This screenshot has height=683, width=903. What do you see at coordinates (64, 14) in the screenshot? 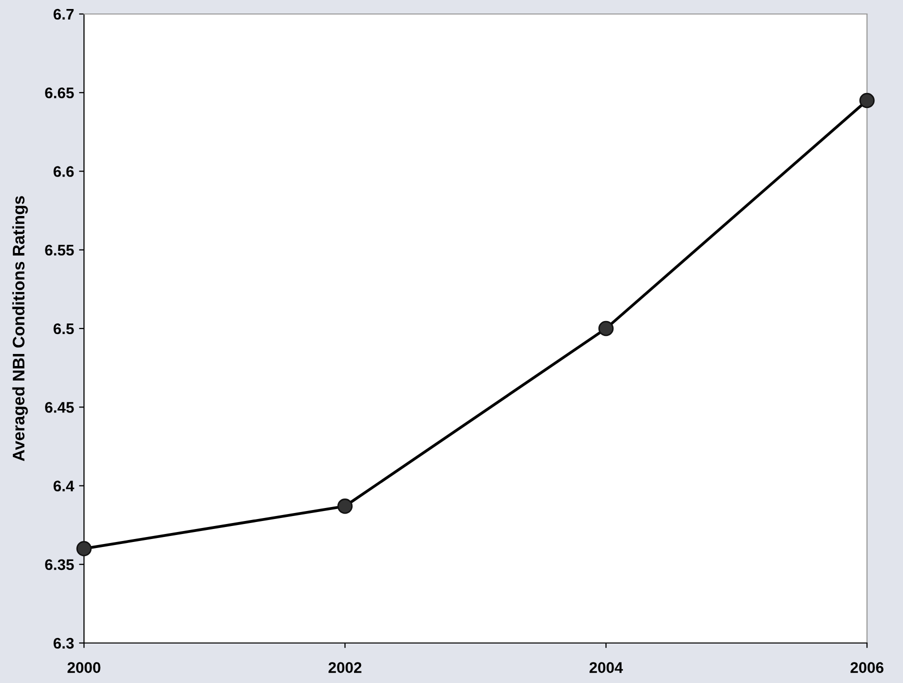
I see `y-tick-label: 6.7` at bounding box center [64, 14].